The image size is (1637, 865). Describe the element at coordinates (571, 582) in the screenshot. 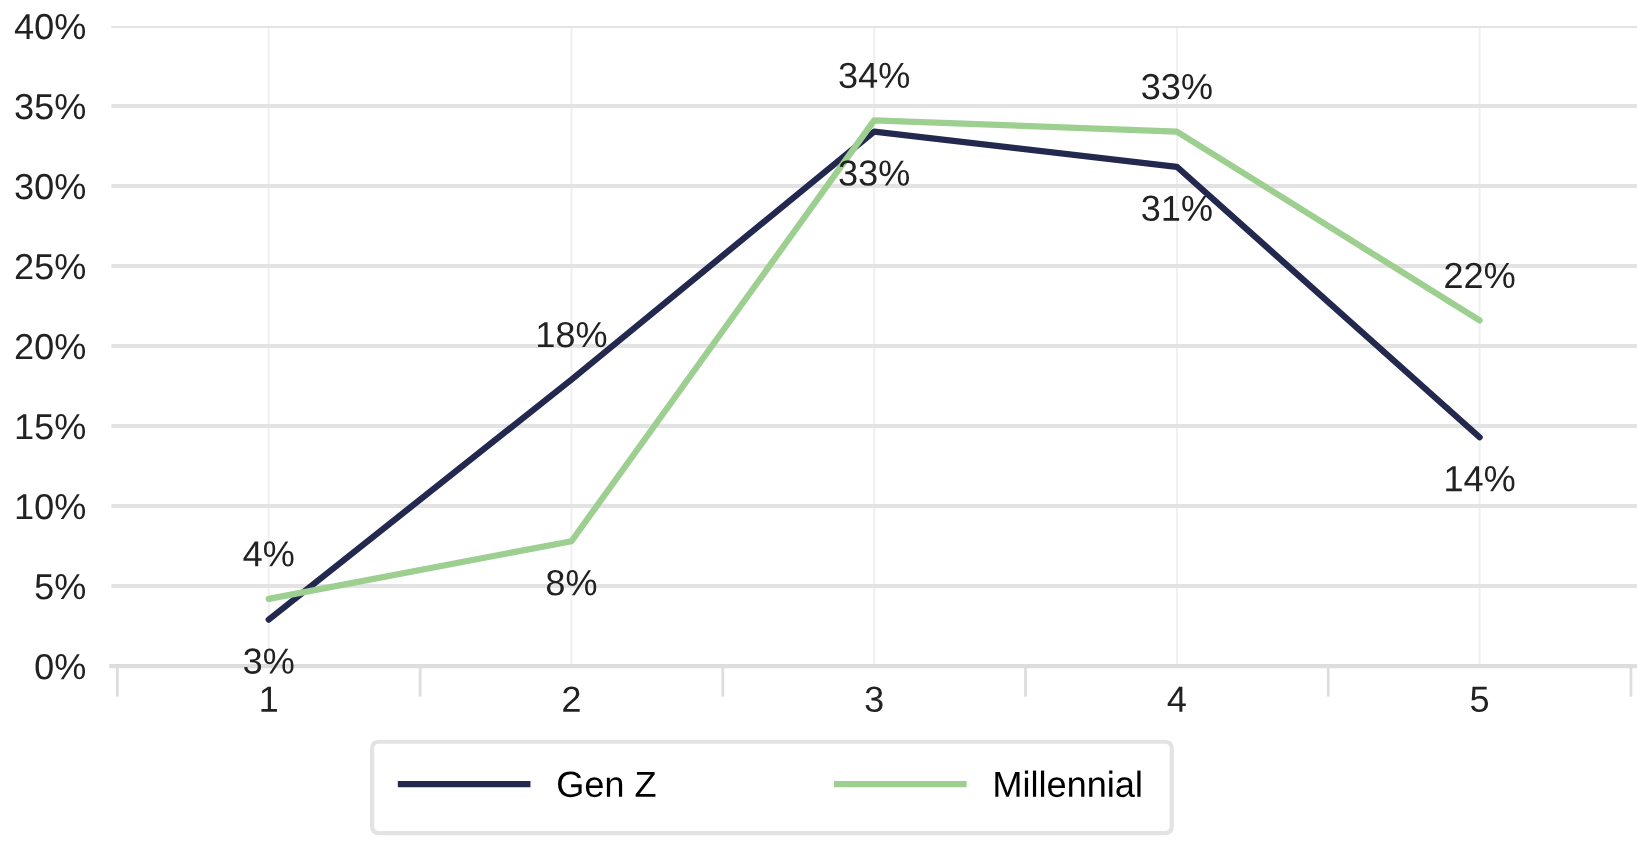

I see `data-label: 8%` at that location.